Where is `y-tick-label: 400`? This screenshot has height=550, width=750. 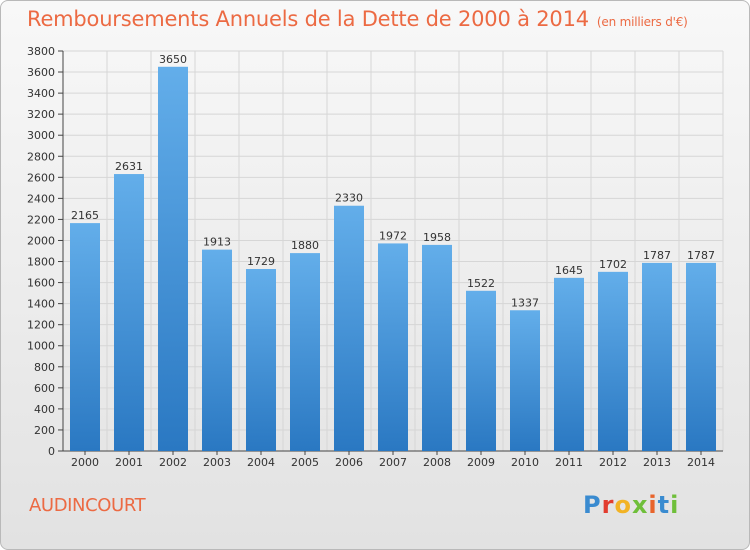
y-tick-label: 400 is located at coordinates (44, 409).